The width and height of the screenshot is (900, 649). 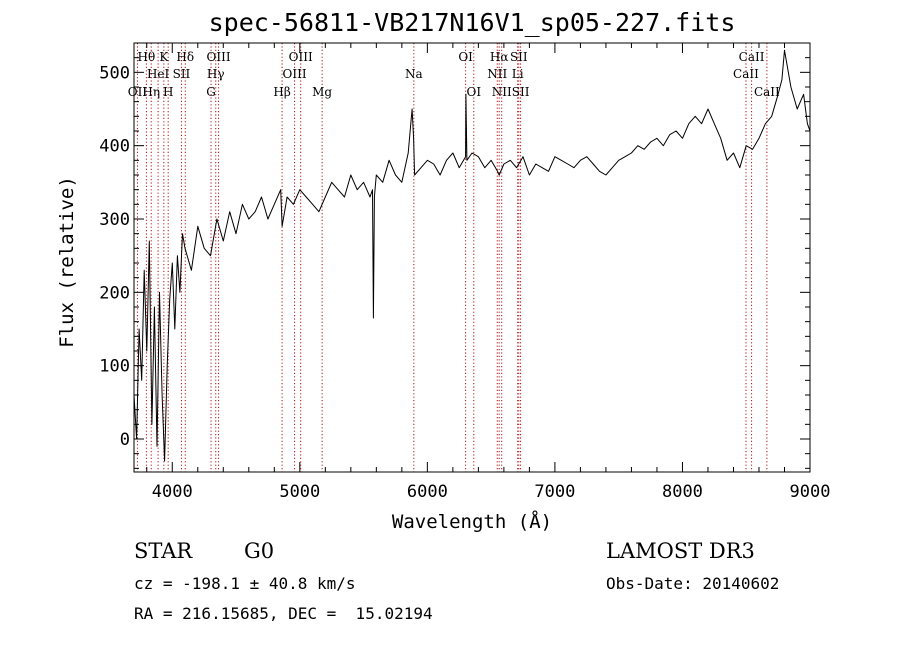 I want to click on line-label: Hδ, so click(x=185, y=57).